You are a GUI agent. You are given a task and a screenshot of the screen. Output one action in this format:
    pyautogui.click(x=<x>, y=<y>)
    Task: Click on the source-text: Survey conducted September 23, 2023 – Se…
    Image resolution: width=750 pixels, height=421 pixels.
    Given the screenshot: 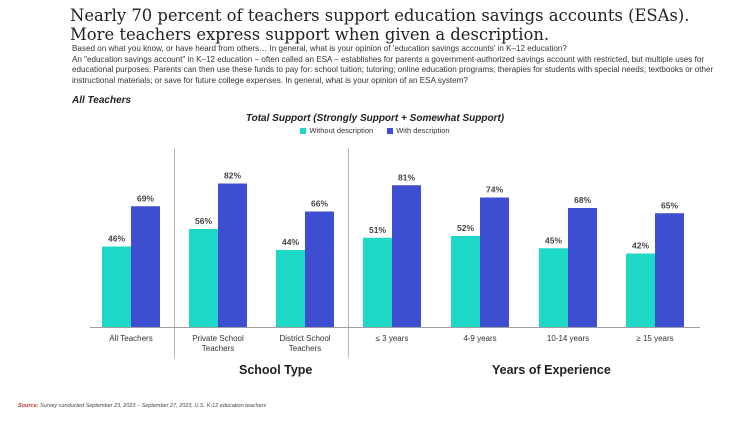 What is the action you would take?
    pyautogui.click(x=153, y=406)
    